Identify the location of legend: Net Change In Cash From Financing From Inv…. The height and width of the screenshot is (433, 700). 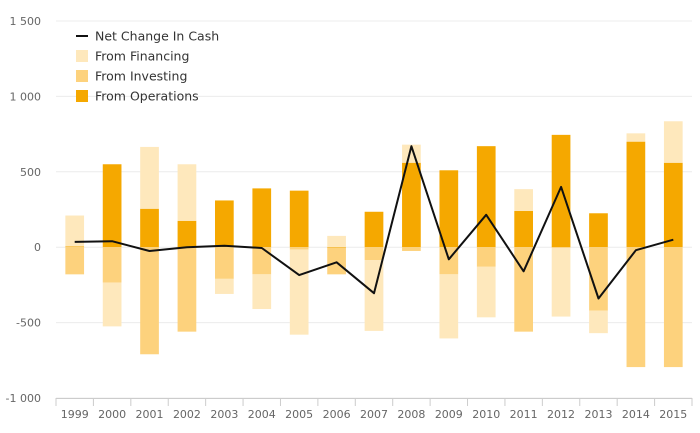
(147, 66).